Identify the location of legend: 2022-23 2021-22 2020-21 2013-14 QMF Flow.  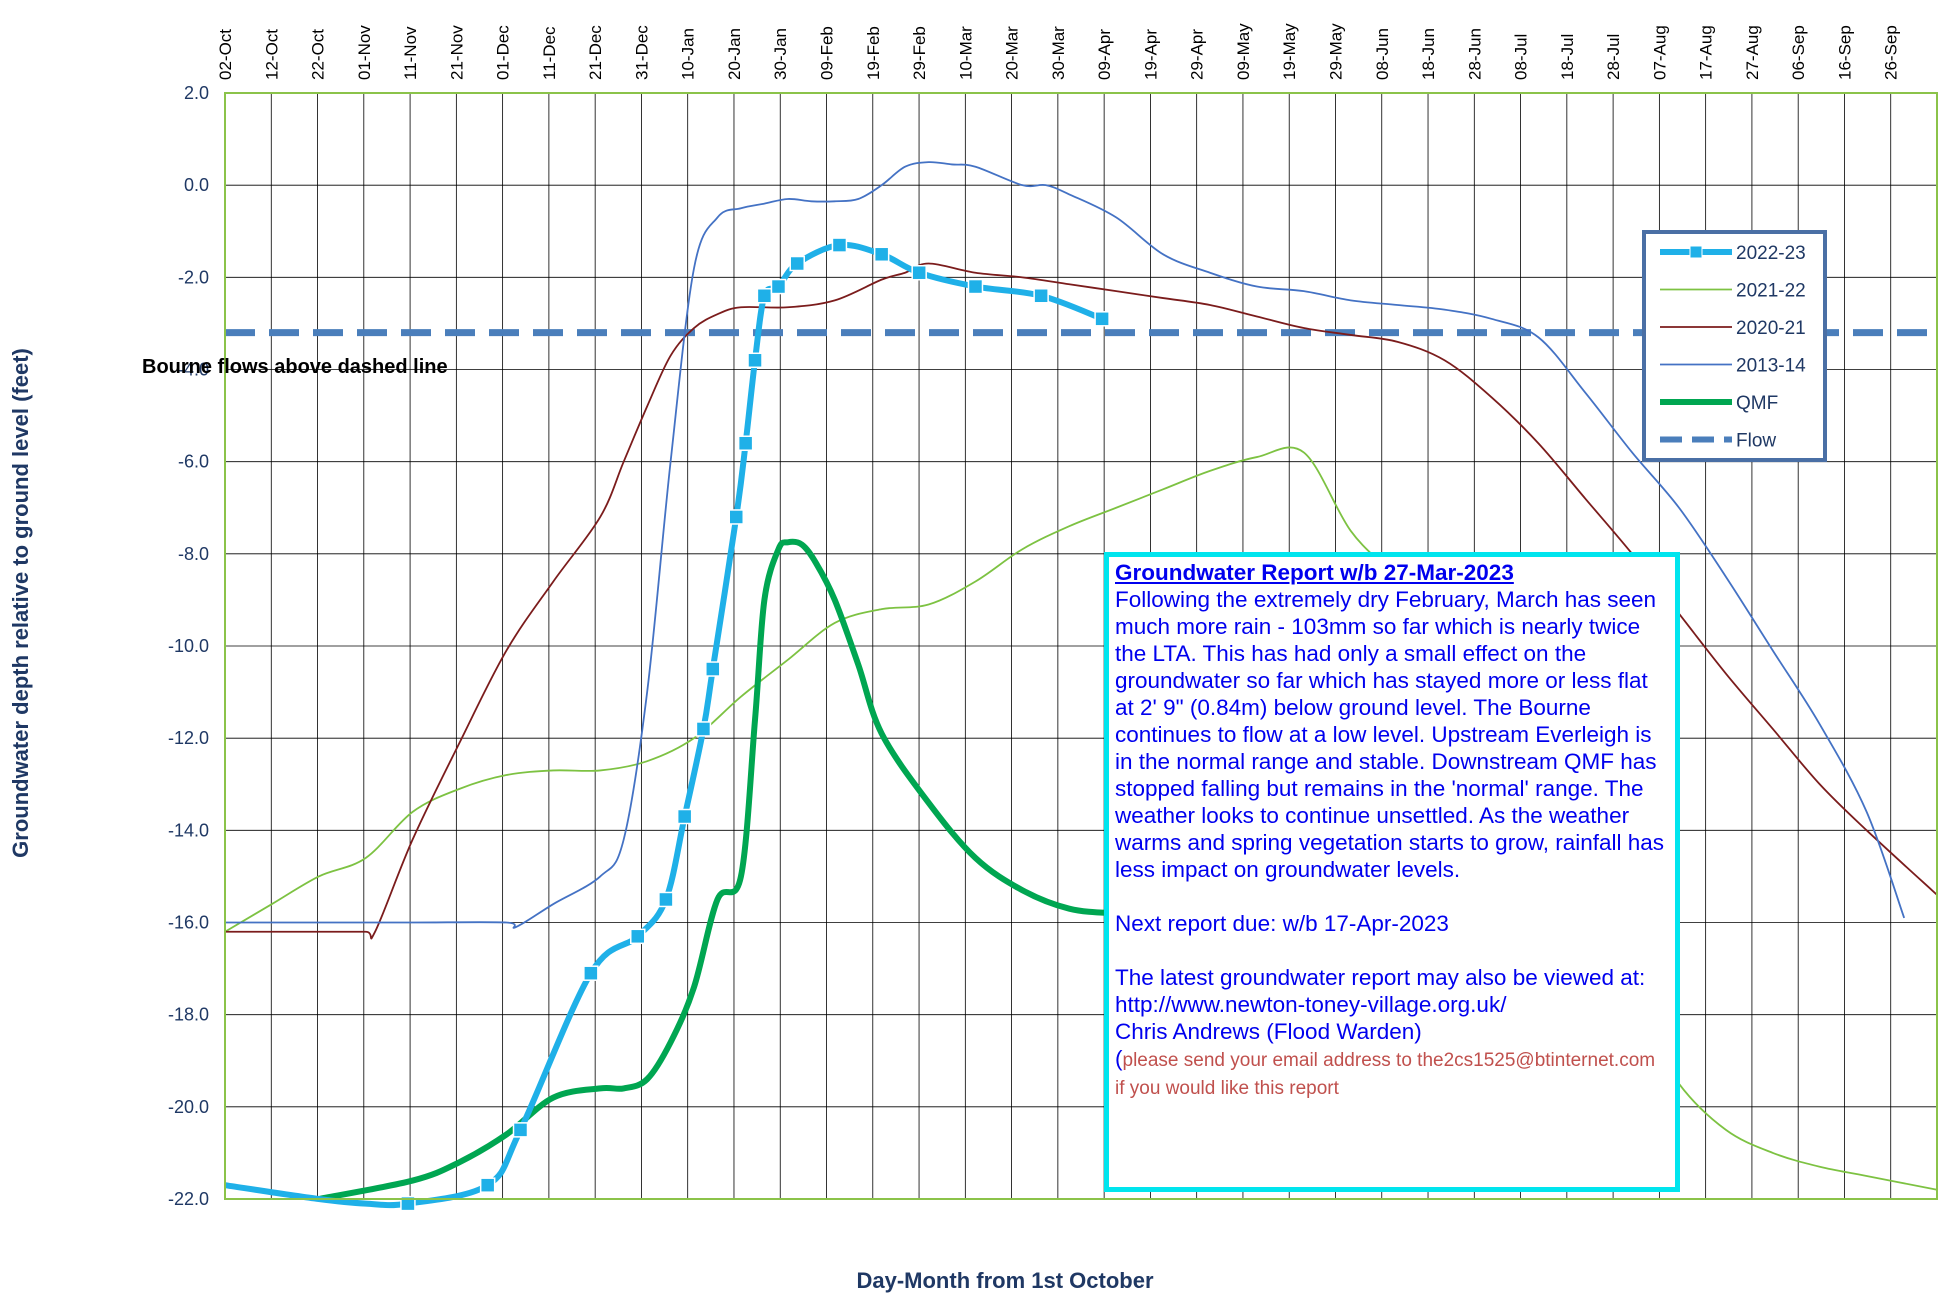
(1734, 346).